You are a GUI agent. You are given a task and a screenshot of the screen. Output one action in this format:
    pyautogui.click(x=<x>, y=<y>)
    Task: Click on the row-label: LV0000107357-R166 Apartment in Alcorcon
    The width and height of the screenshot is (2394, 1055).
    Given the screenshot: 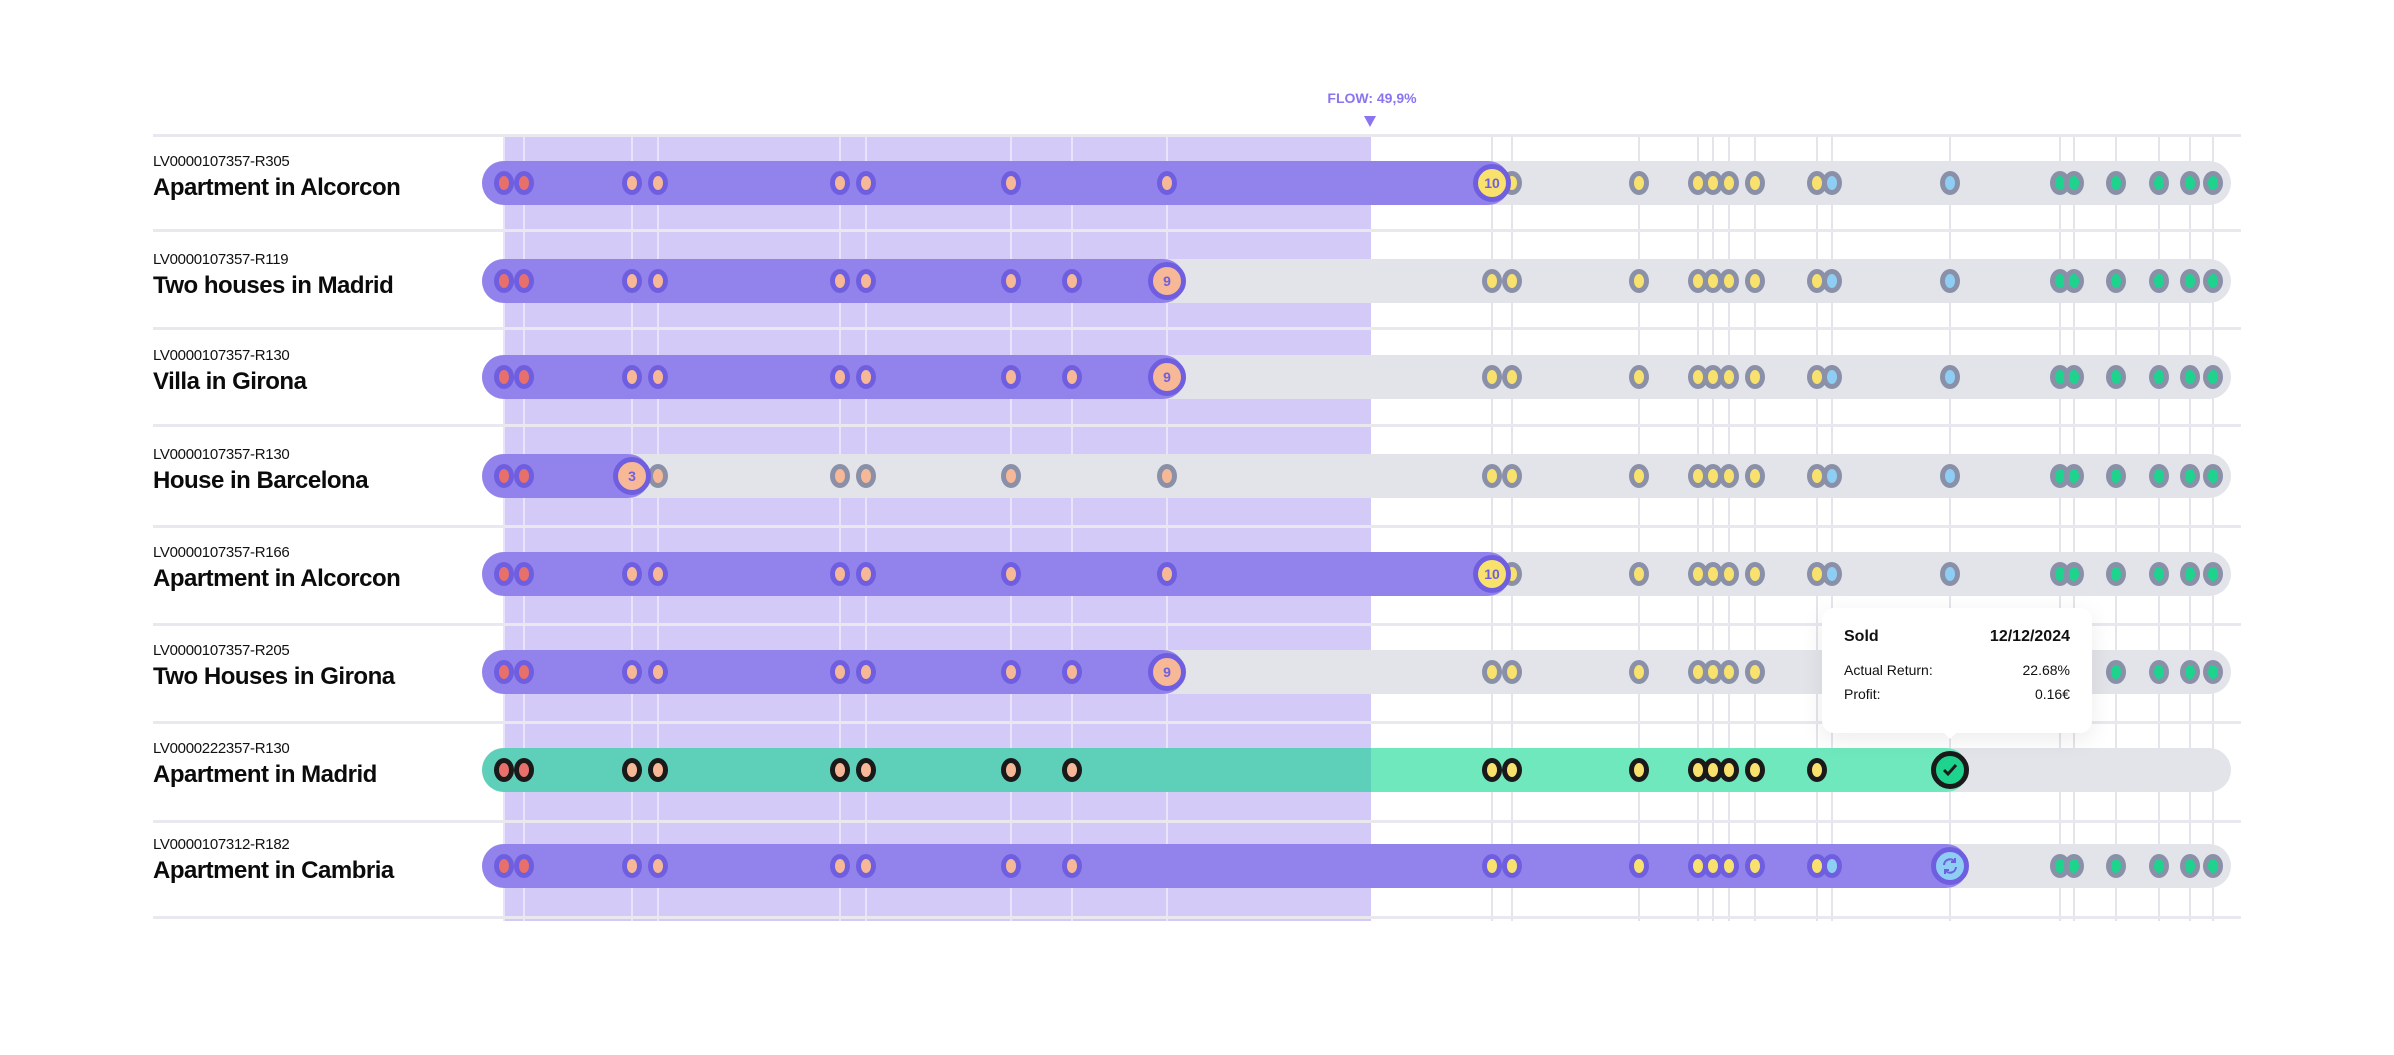 What is the action you would take?
    pyautogui.click(x=277, y=568)
    